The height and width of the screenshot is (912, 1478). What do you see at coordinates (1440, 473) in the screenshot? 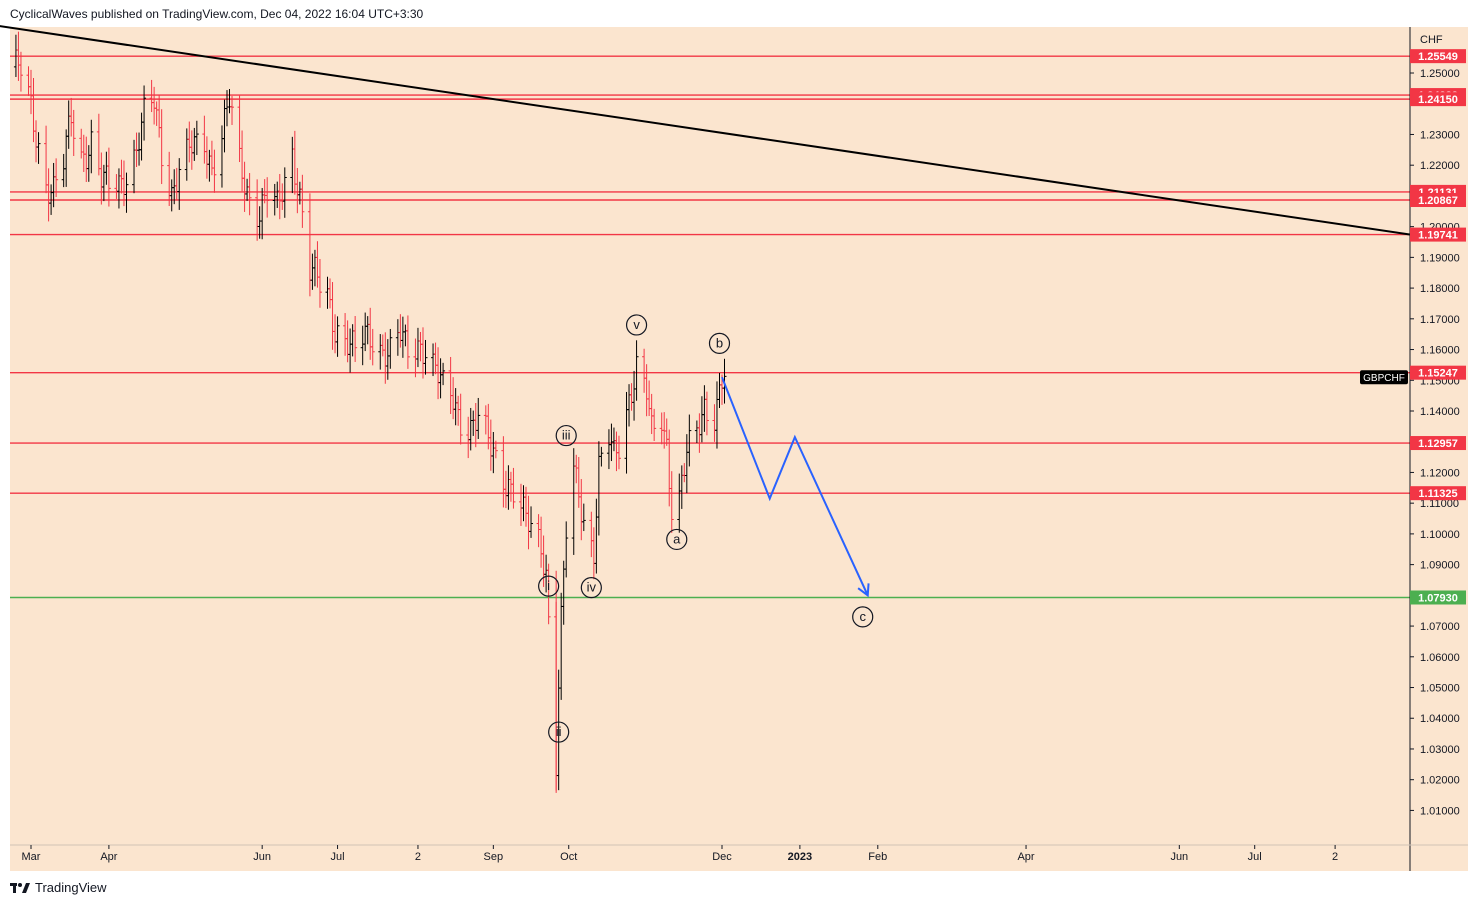
I see `y-tick-label: 1.12000` at bounding box center [1440, 473].